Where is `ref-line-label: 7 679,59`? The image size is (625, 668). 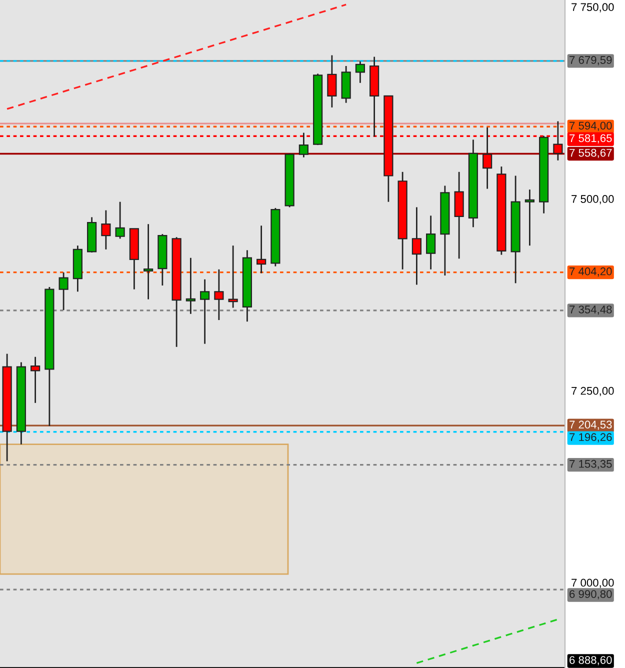
ref-line-label: 7 679,59 is located at coordinates (591, 61).